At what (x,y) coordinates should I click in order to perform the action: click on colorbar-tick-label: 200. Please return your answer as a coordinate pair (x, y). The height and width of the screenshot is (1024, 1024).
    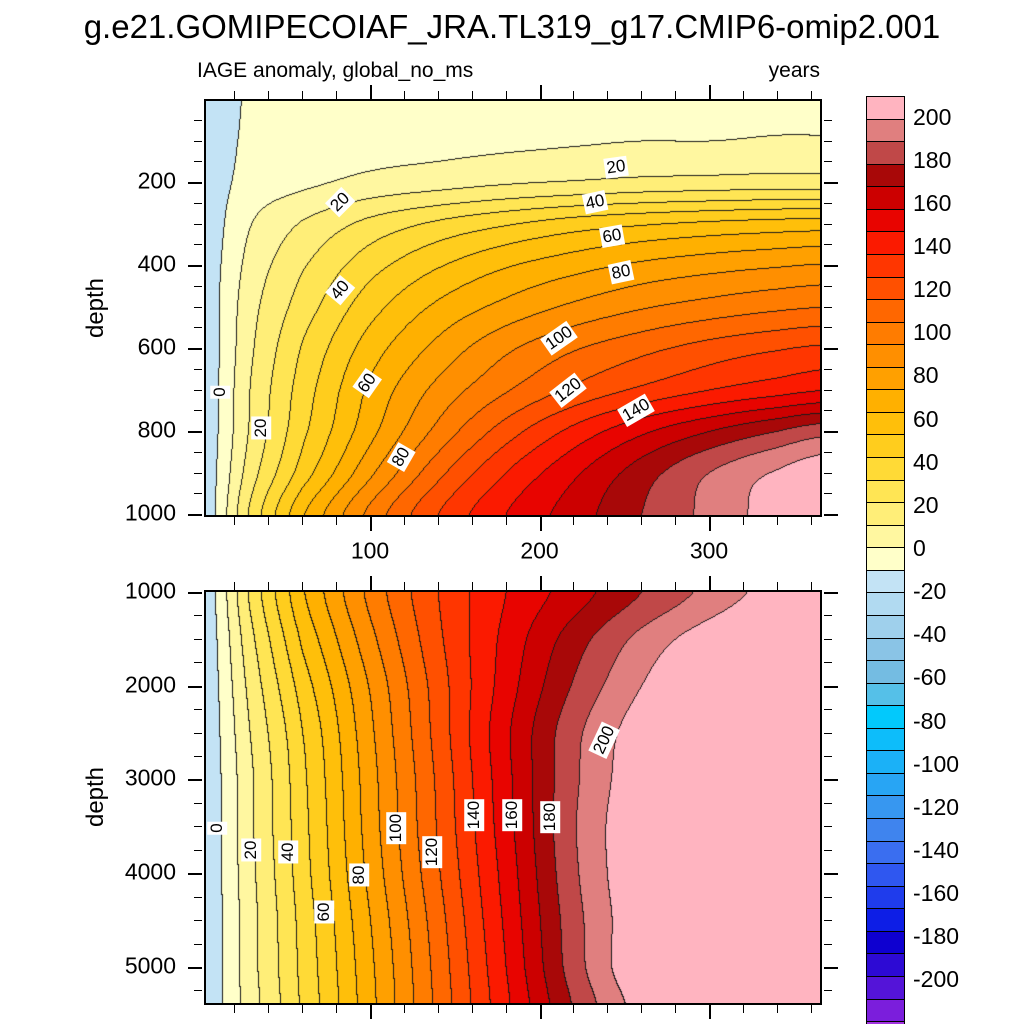
    Looking at the image, I should click on (932, 116).